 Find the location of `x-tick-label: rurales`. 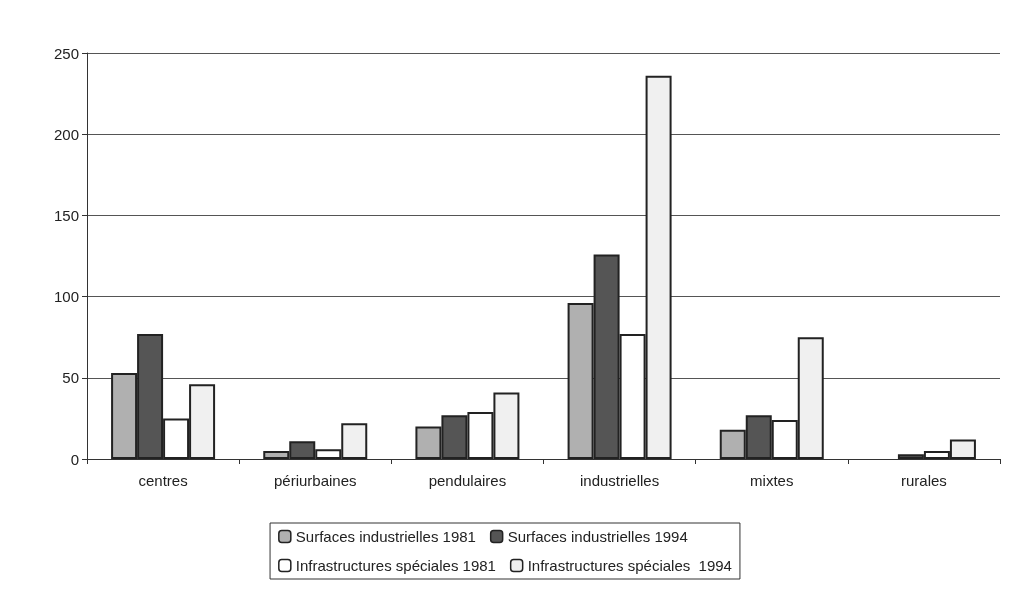

x-tick-label: rurales is located at coordinates (923, 480).